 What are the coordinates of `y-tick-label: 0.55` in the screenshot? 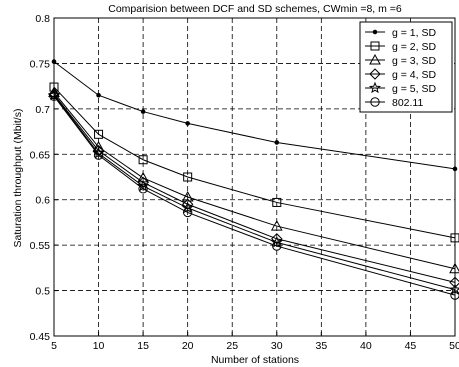 It's located at (40, 246).